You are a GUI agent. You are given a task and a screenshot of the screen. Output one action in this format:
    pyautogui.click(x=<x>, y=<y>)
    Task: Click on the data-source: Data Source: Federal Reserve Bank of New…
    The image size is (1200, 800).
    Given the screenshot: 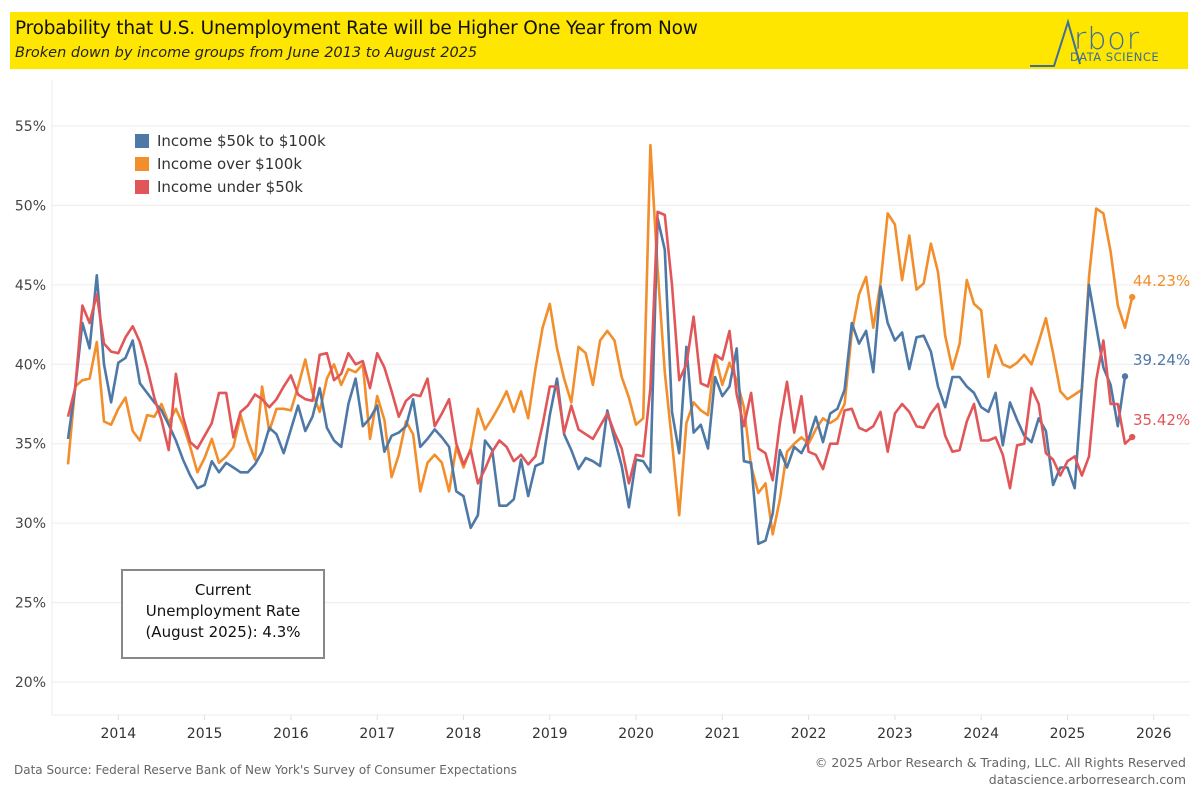 What is the action you would take?
    pyautogui.click(x=265, y=770)
    